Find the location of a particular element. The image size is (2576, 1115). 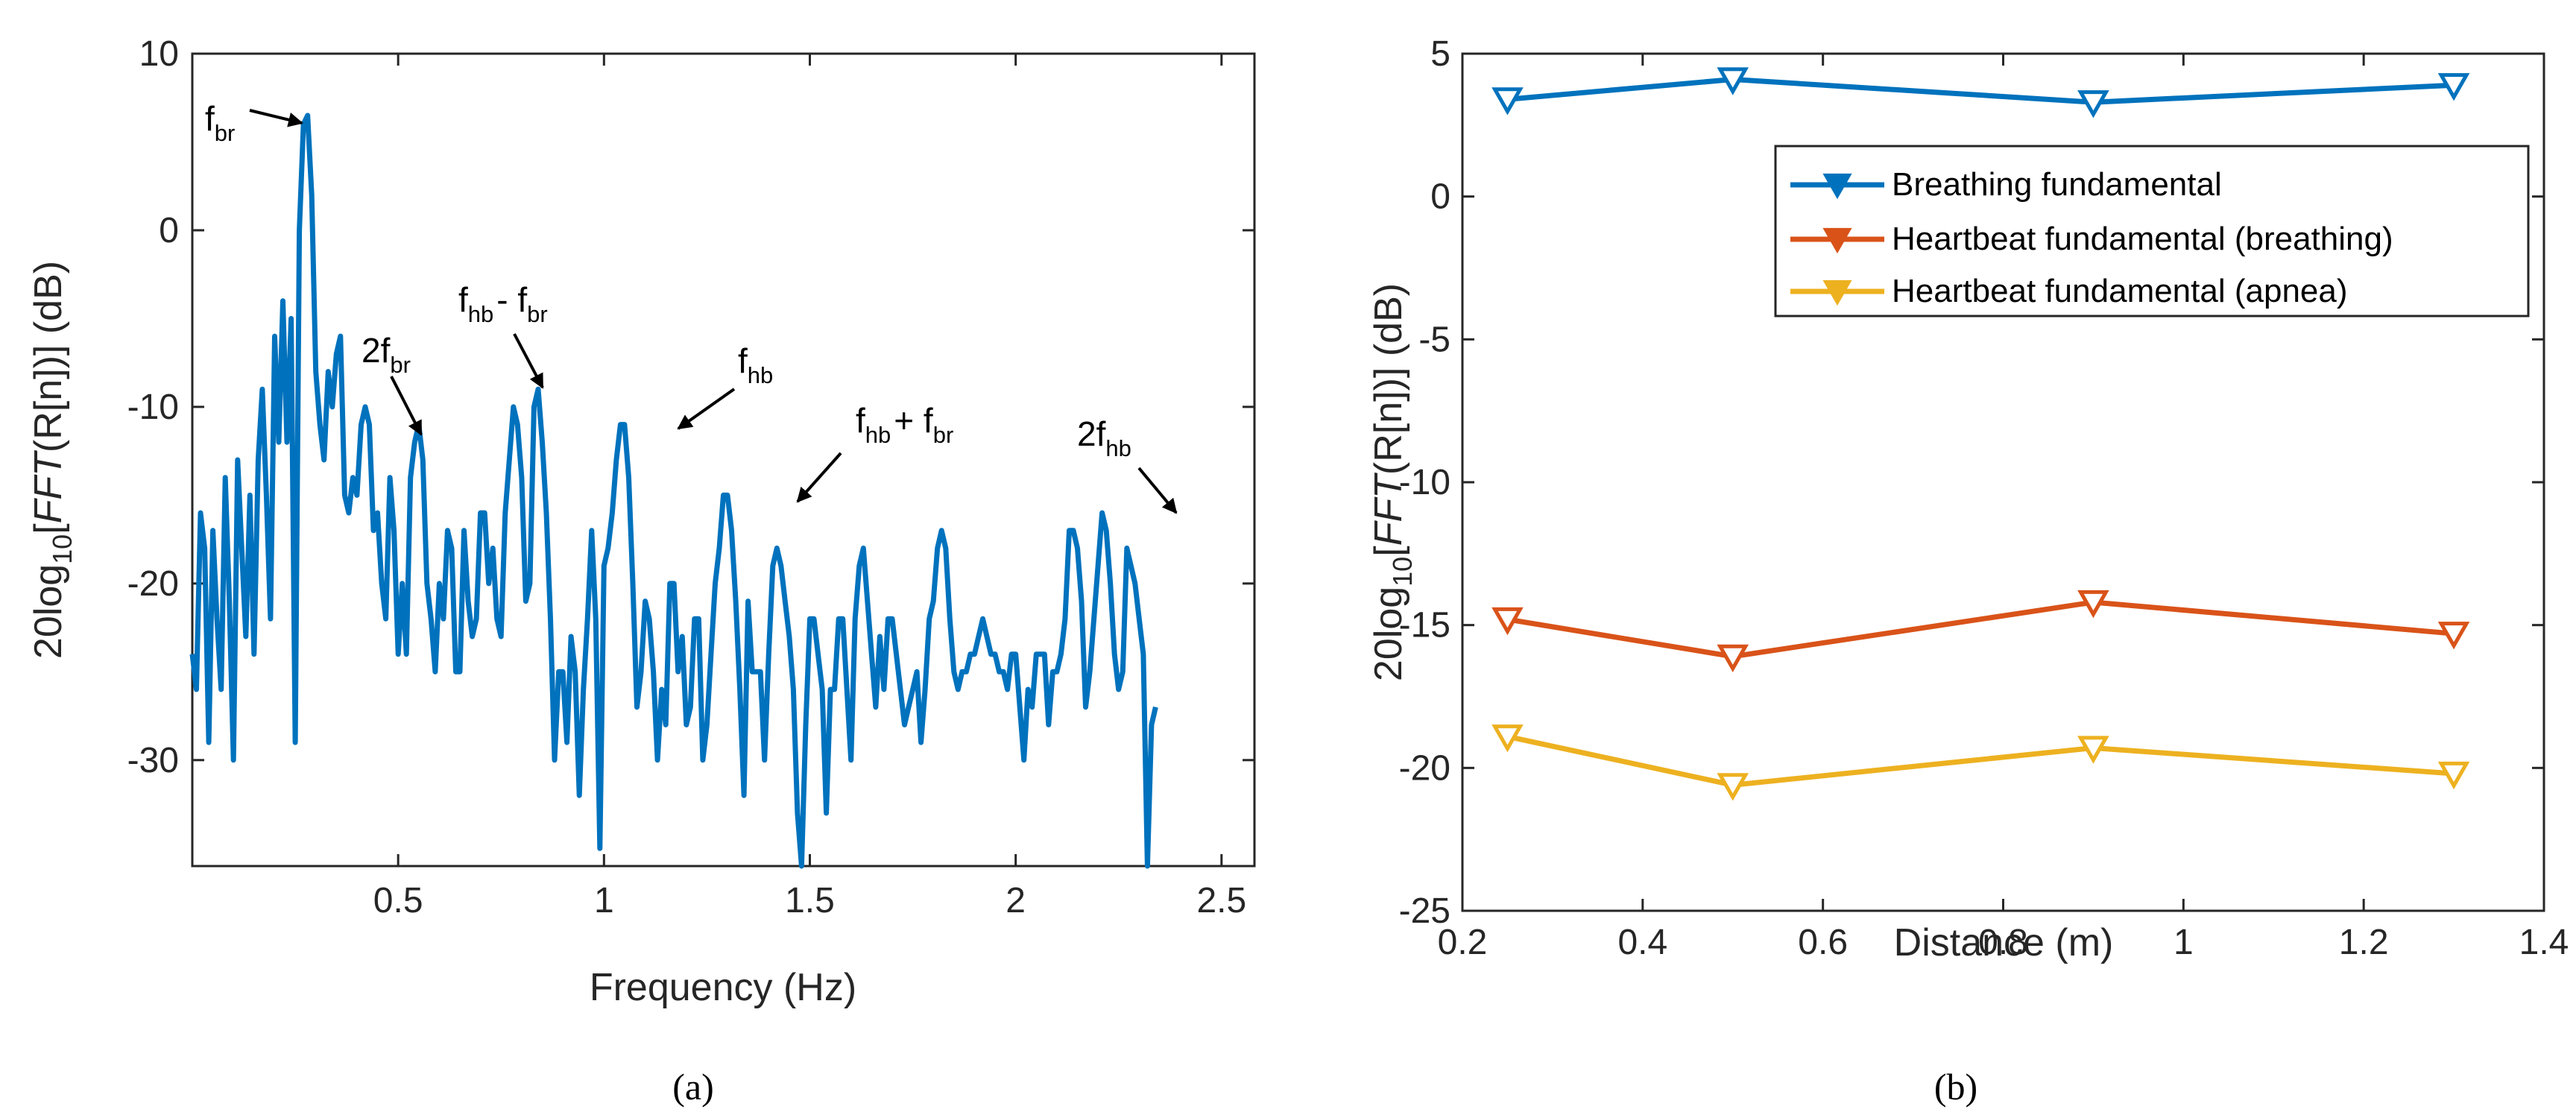

panel-a-ylabel-bracket: [ is located at coordinates (48, 528).